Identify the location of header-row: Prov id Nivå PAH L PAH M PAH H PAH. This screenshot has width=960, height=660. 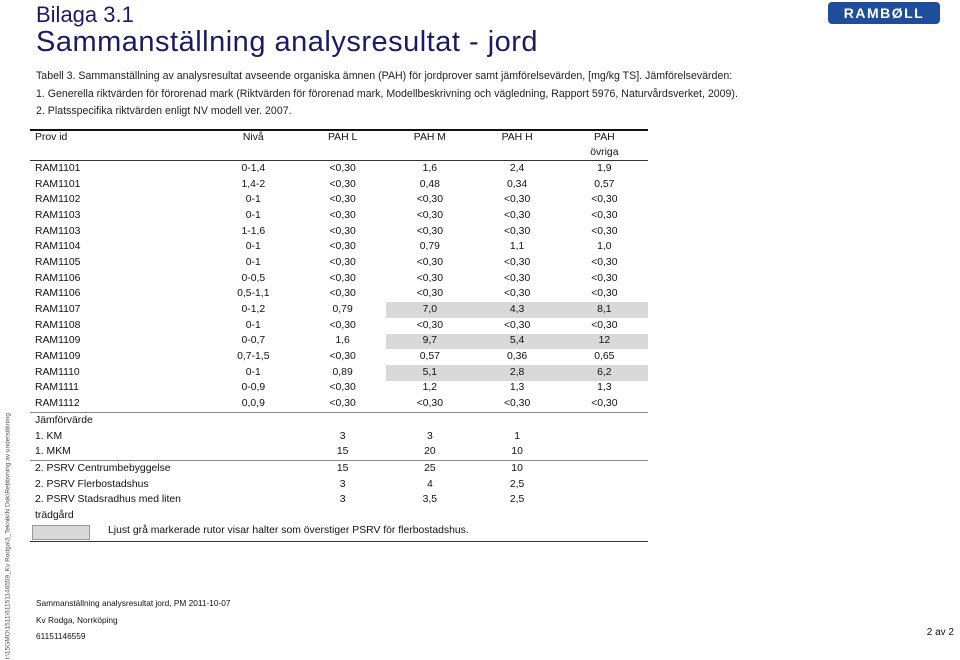
(339, 137).